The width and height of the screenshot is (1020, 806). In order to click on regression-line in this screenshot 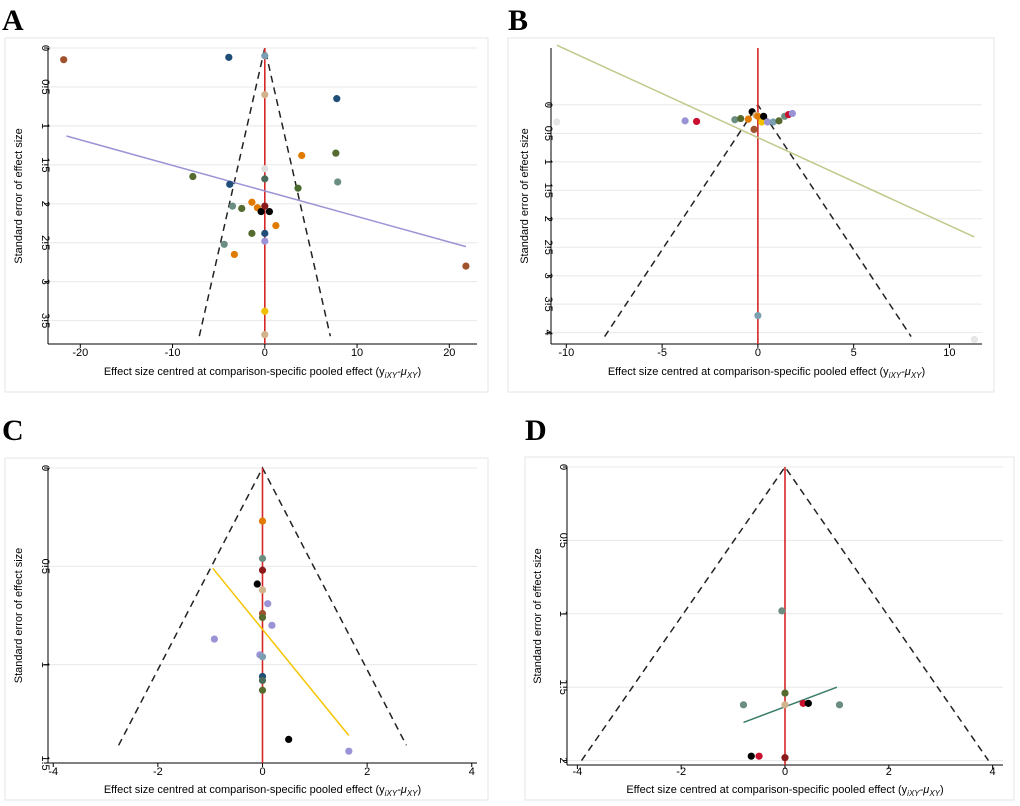, I will do `click(765, 141)`.